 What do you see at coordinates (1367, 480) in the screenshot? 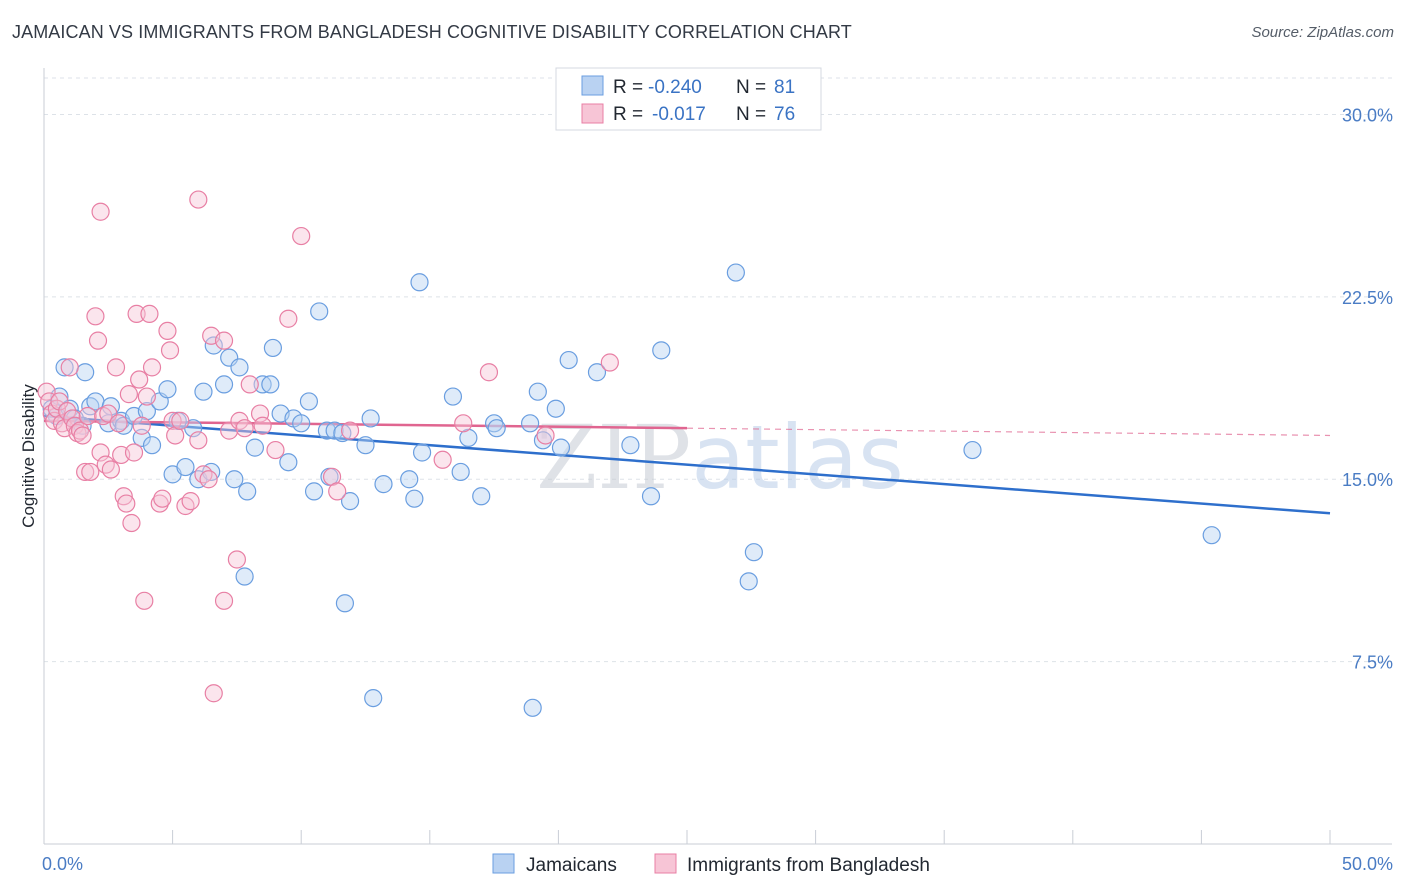
I see `y-tick-label-1: 15.0%` at bounding box center [1367, 480].